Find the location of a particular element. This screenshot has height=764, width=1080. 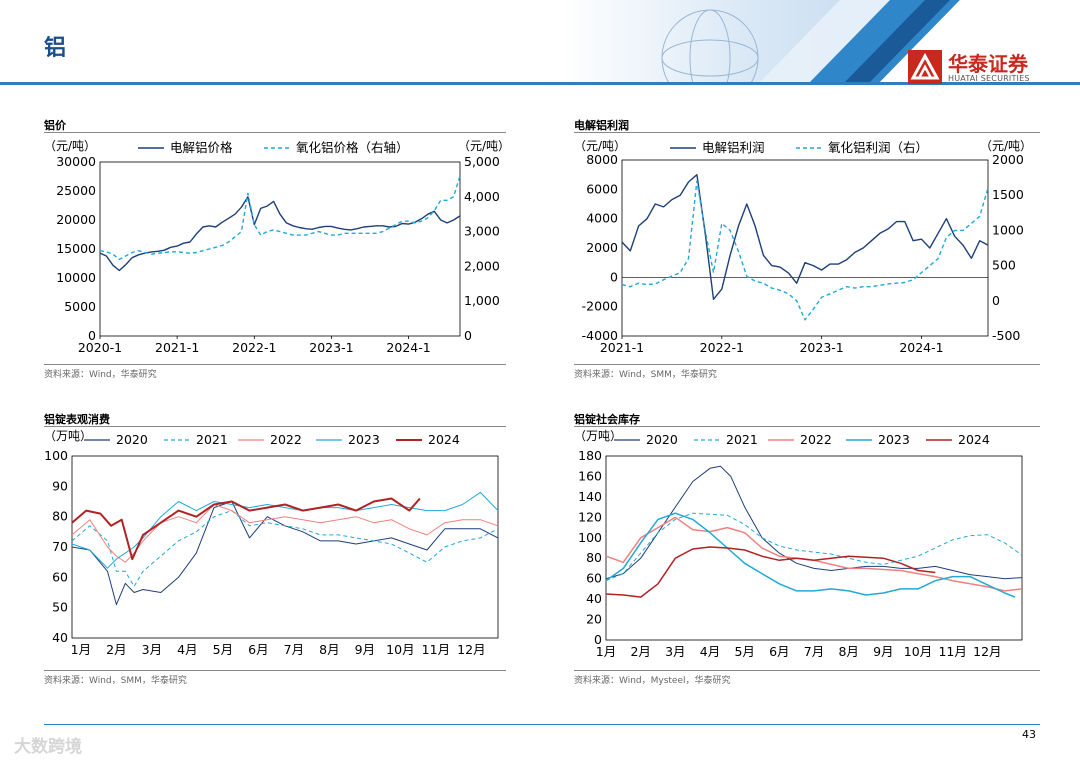

y2-axis-unit: （元/吨） is located at coordinates (482, 146).